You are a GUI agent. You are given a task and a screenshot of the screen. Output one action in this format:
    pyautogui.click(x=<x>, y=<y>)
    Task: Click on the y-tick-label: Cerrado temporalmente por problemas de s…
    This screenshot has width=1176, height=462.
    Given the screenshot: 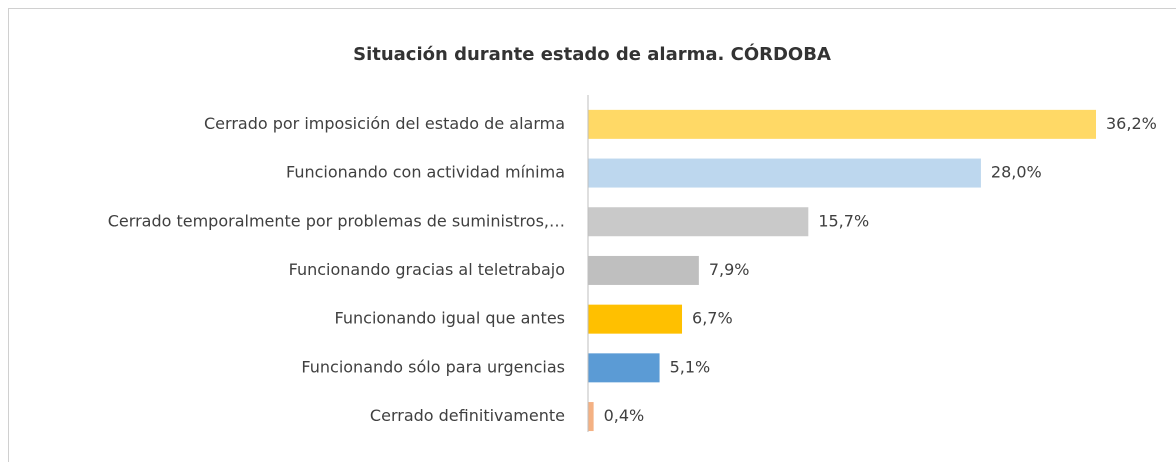 What is the action you would take?
    pyautogui.click(x=336, y=220)
    